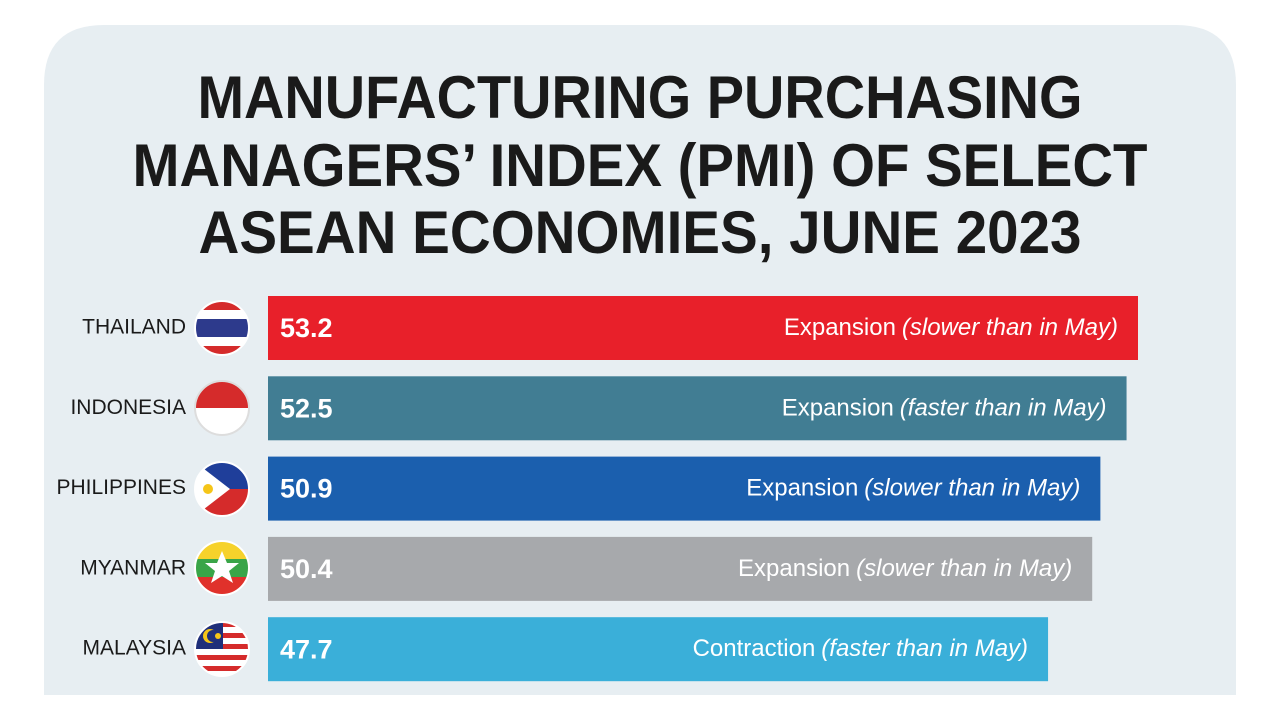 Image resolution: width=1280 pixels, height=720 pixels. I want to click on flag-indonesia, so click(222, 408).